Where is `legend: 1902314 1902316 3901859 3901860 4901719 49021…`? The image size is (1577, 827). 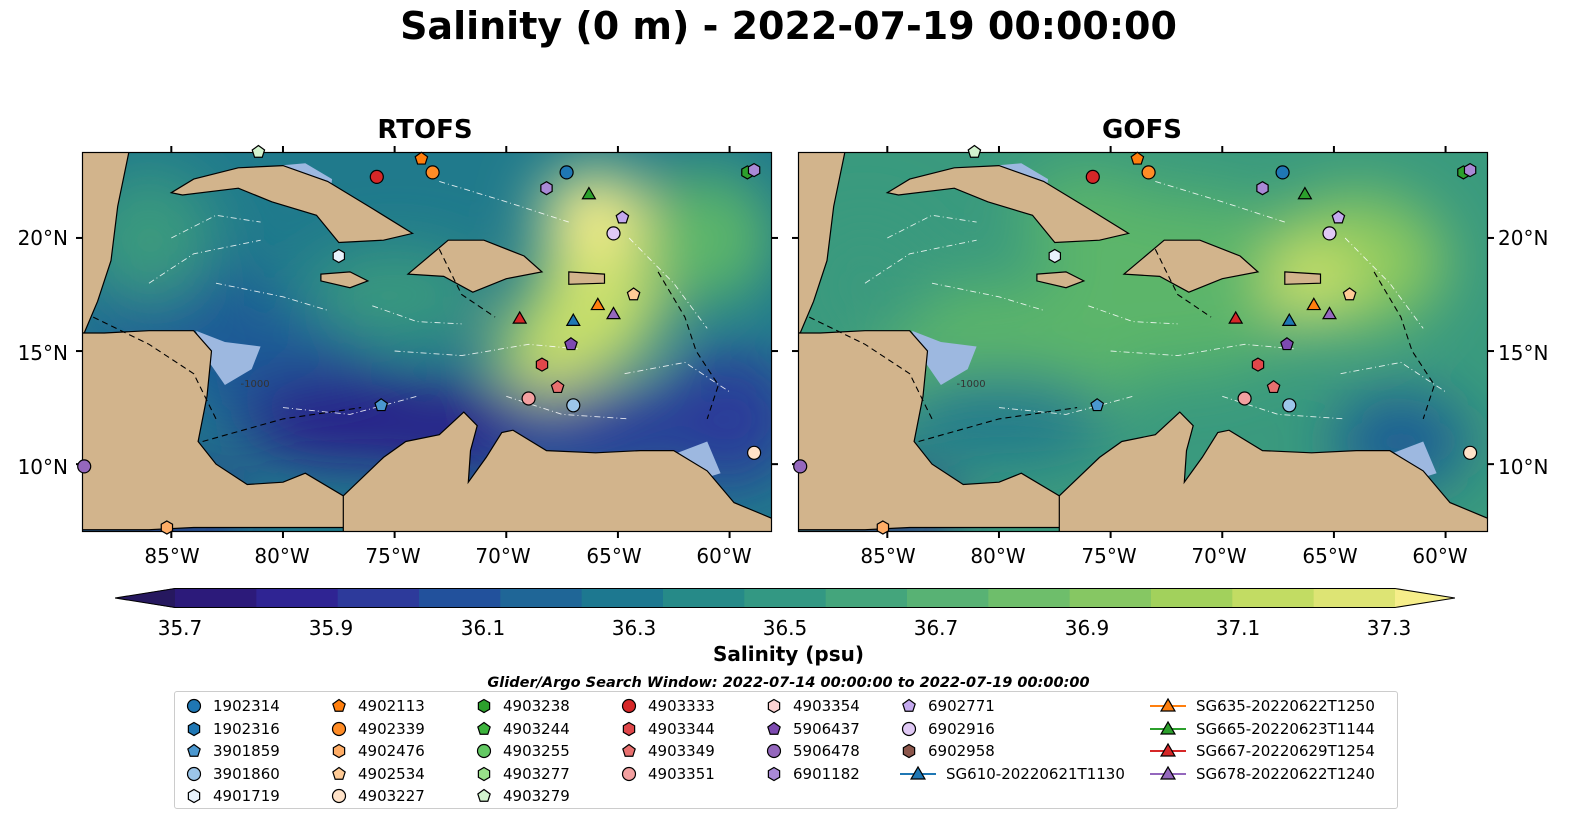
legend: 1902314 1902316 3901859 3901860 4901719 49021… is located at coordinates (786, 750).